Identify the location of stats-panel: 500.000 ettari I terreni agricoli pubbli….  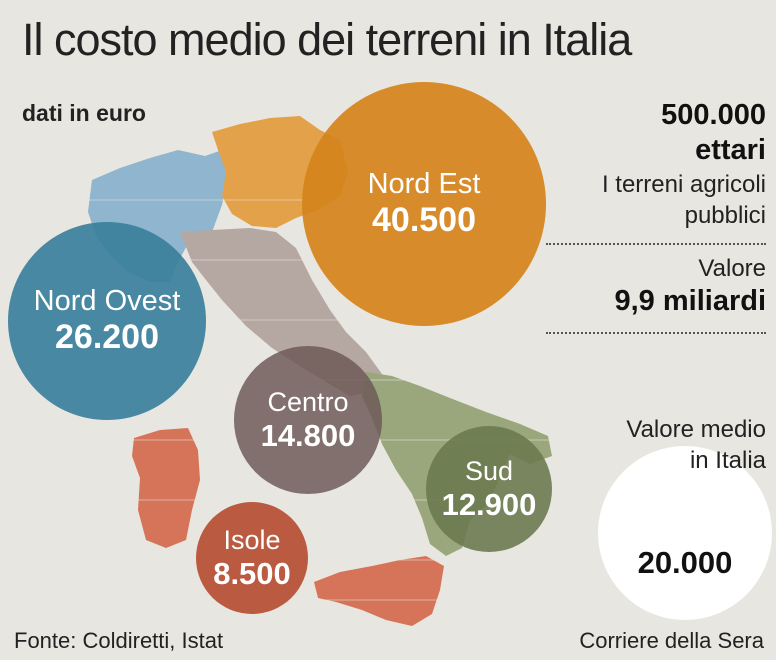
(656, 220).